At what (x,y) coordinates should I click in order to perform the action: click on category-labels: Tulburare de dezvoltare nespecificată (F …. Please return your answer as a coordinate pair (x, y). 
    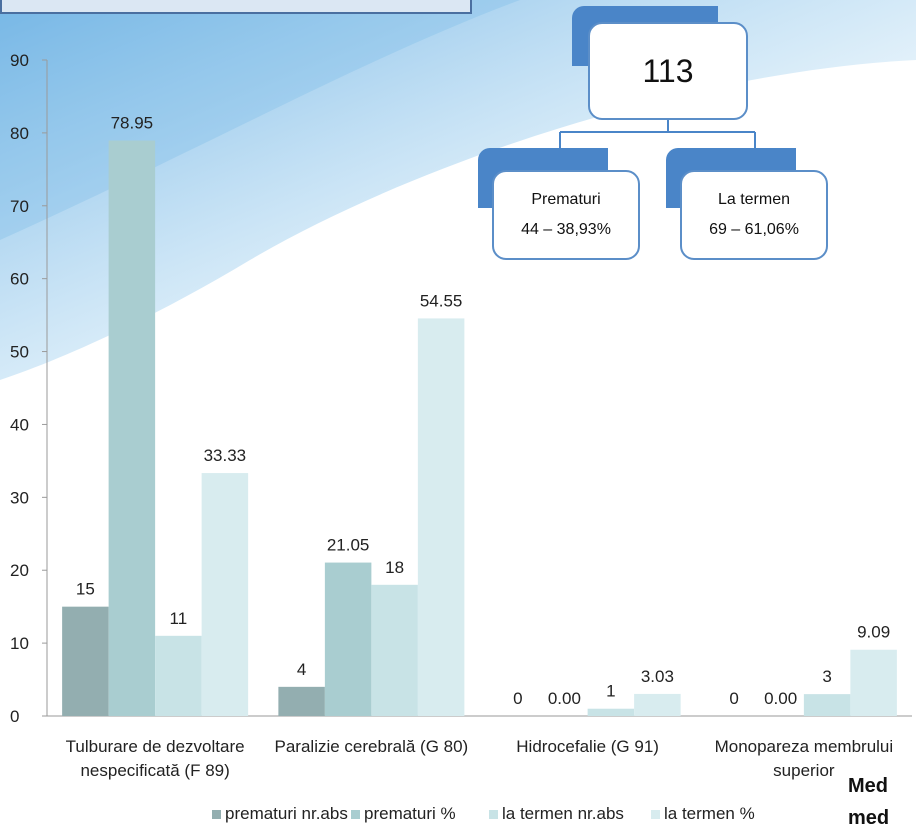
    Looking at the image, I should click on (480, 758).